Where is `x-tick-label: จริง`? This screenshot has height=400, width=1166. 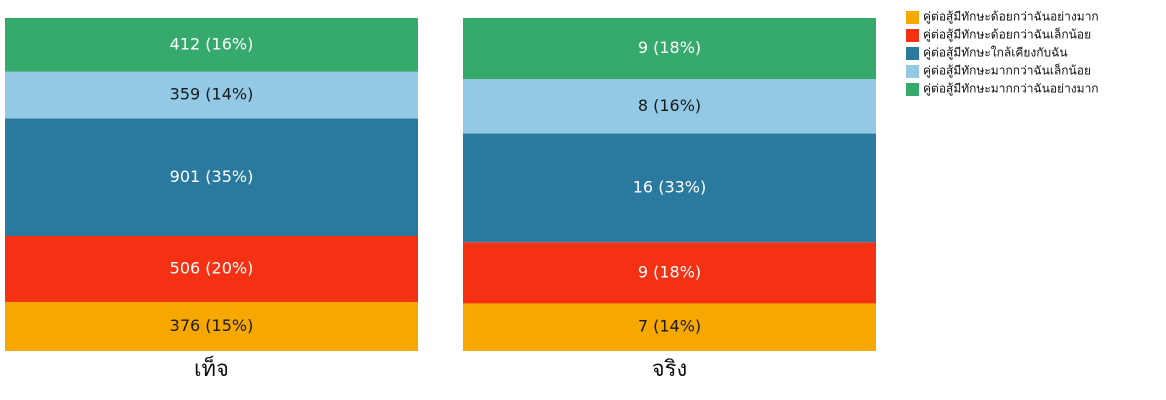 x-tick-label: จริง is located at coordinates (669, 369).